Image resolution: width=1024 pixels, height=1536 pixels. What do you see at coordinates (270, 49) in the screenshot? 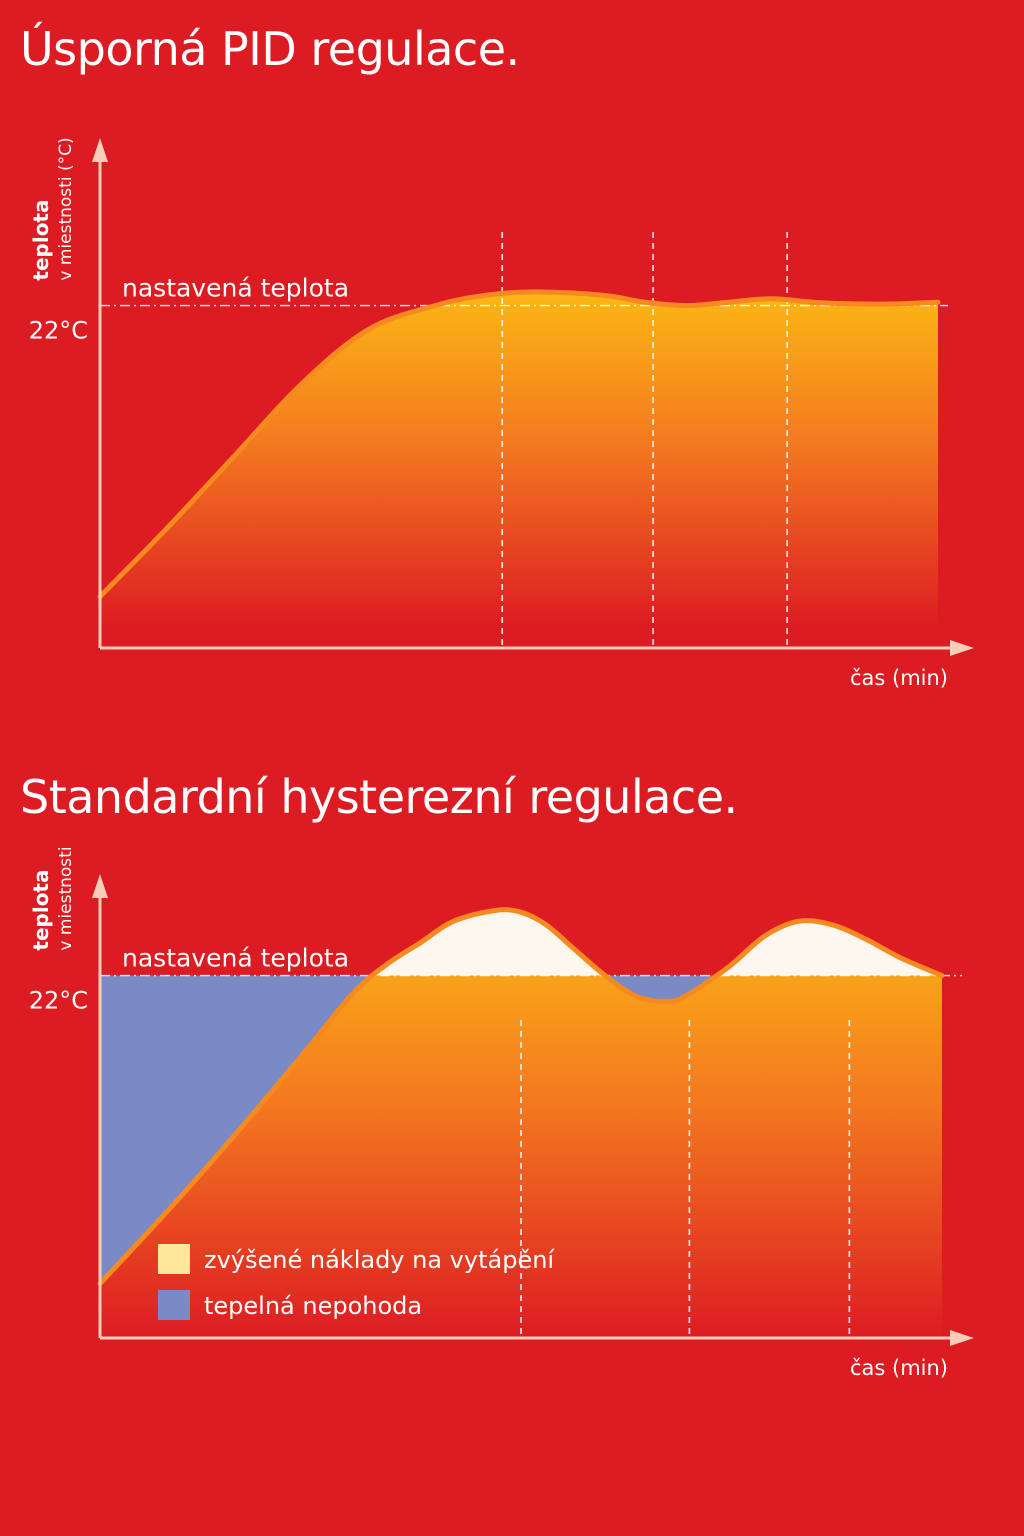
I see `chart-title-pid: Úsporná PID regulace.` at bounding box center [270, 49].